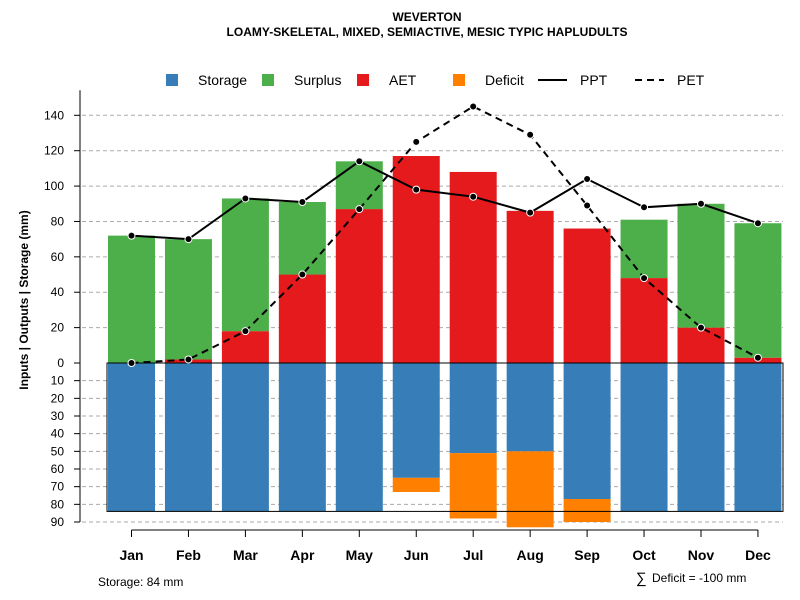 The image size is (800, 600). I want to click on y-tick-label: 50, so click(58, 451).